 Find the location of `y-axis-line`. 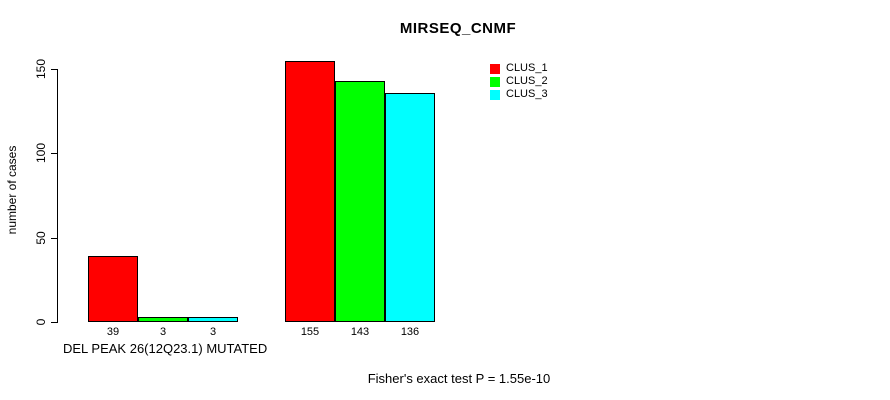

y-axis-line is located at coordinates (57, 196).